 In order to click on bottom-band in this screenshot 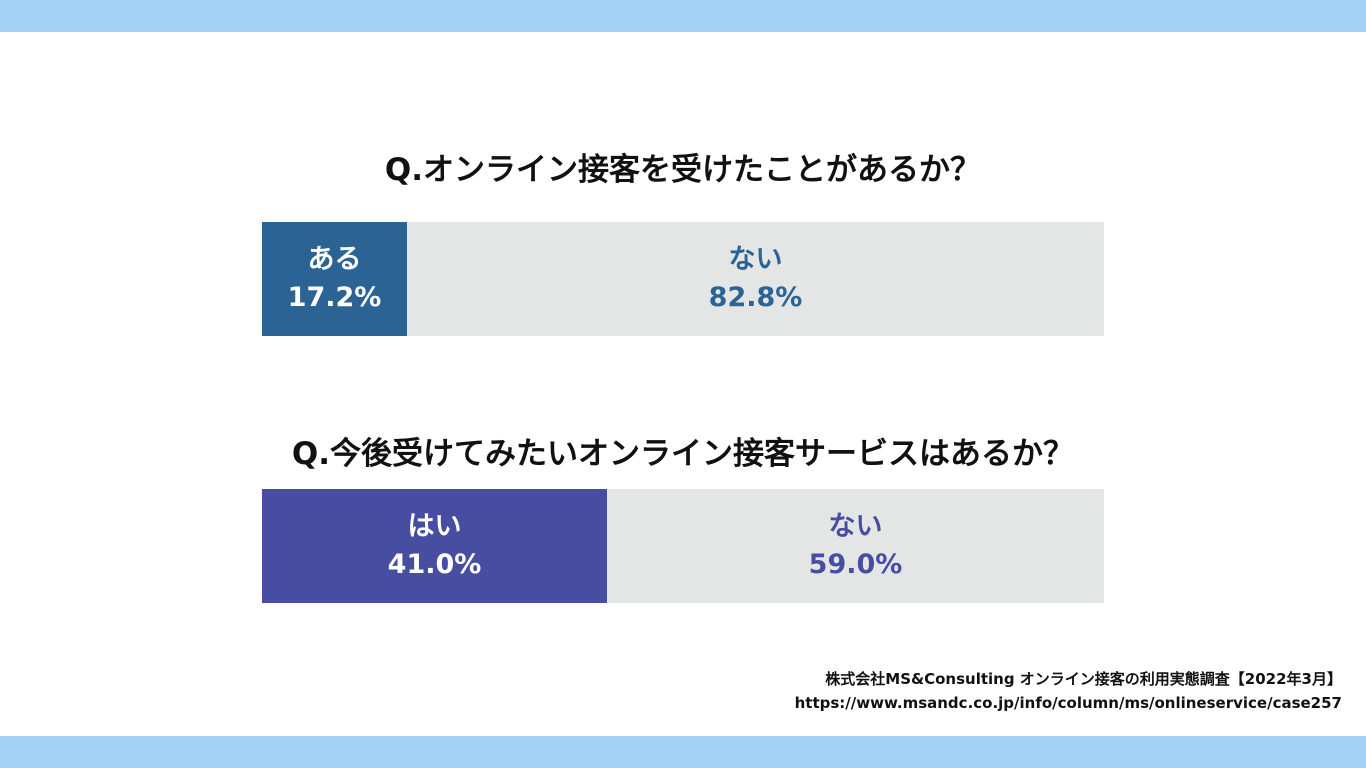, I will do `click(683, 752)`.